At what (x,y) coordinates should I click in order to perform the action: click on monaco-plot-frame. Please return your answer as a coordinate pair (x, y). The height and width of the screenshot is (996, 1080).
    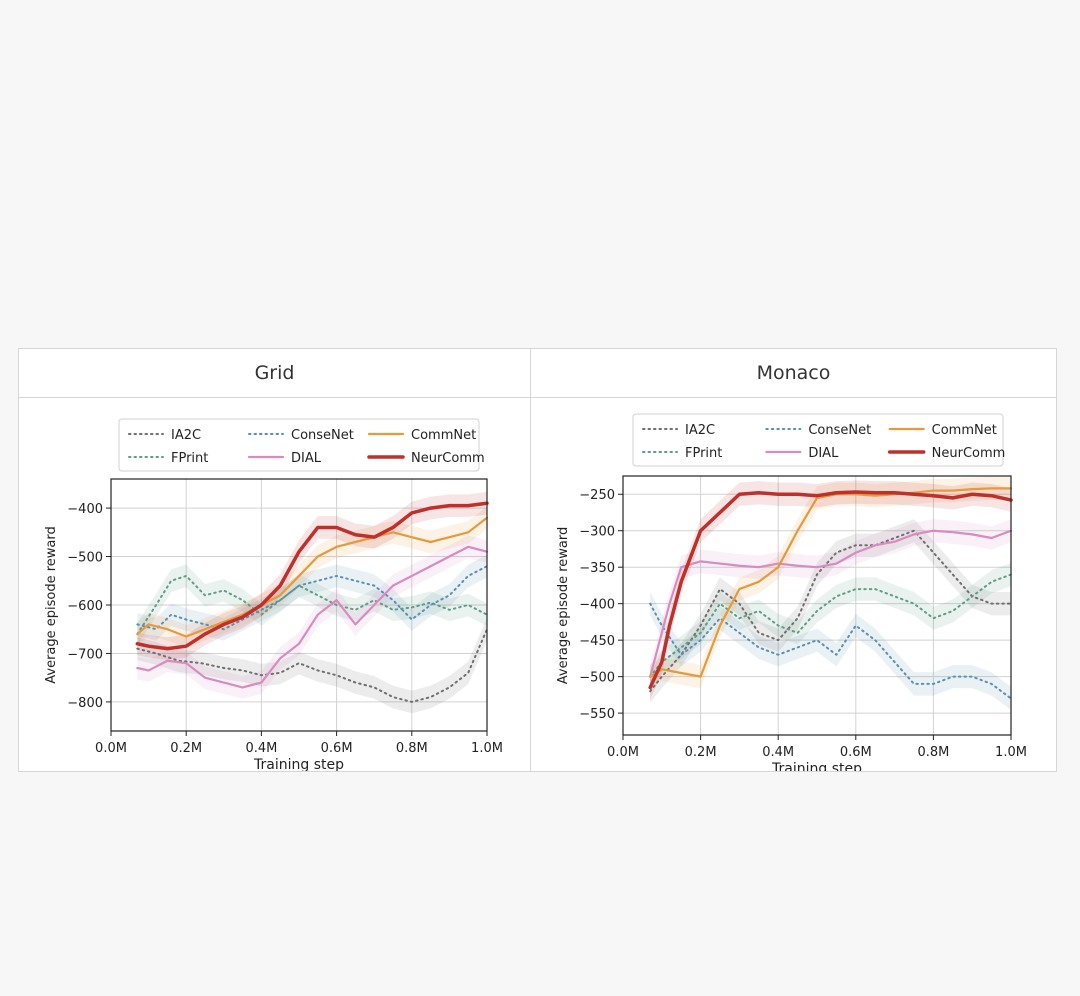
    Looking at the image, I should click on (817, 605).